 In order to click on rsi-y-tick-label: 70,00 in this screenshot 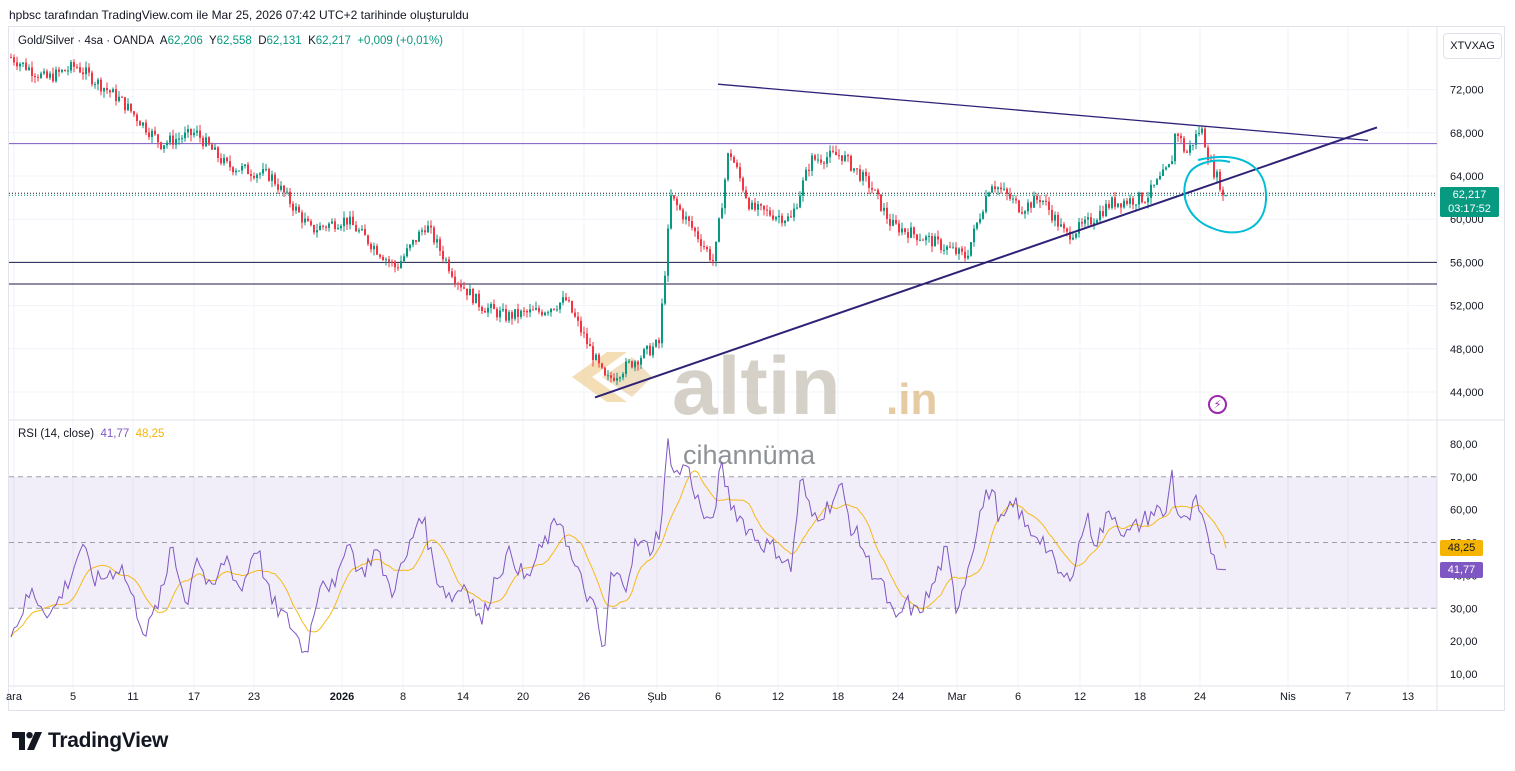, I will do `click(1464, 478)`.